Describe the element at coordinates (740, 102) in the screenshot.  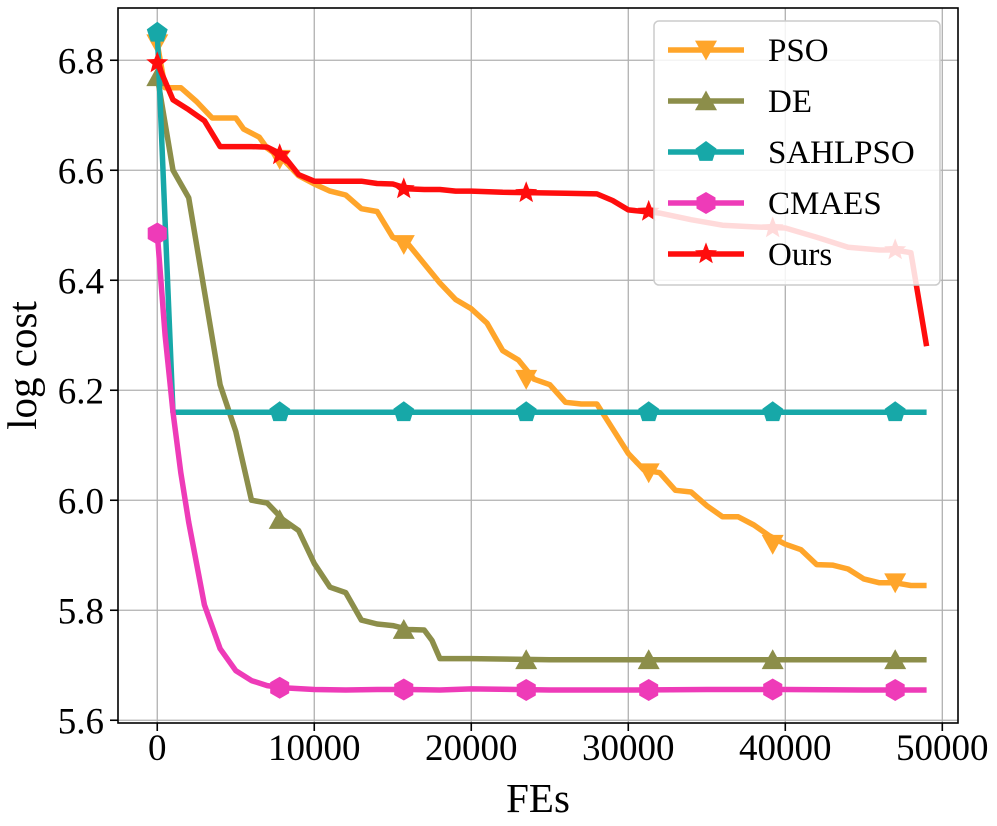
I see `legend-entry-de: DE` at that location.